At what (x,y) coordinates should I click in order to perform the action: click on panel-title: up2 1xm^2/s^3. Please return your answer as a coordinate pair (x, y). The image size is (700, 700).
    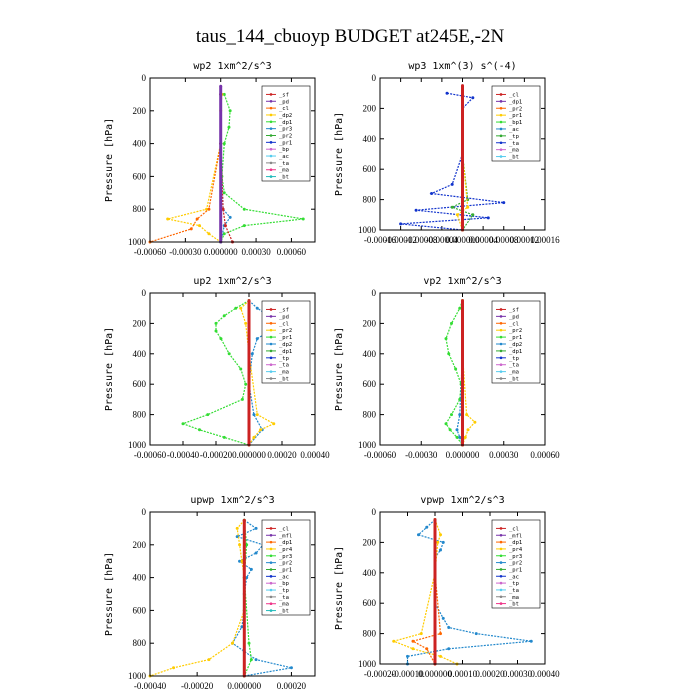
    Looking at the image, I should click on (232, 281).